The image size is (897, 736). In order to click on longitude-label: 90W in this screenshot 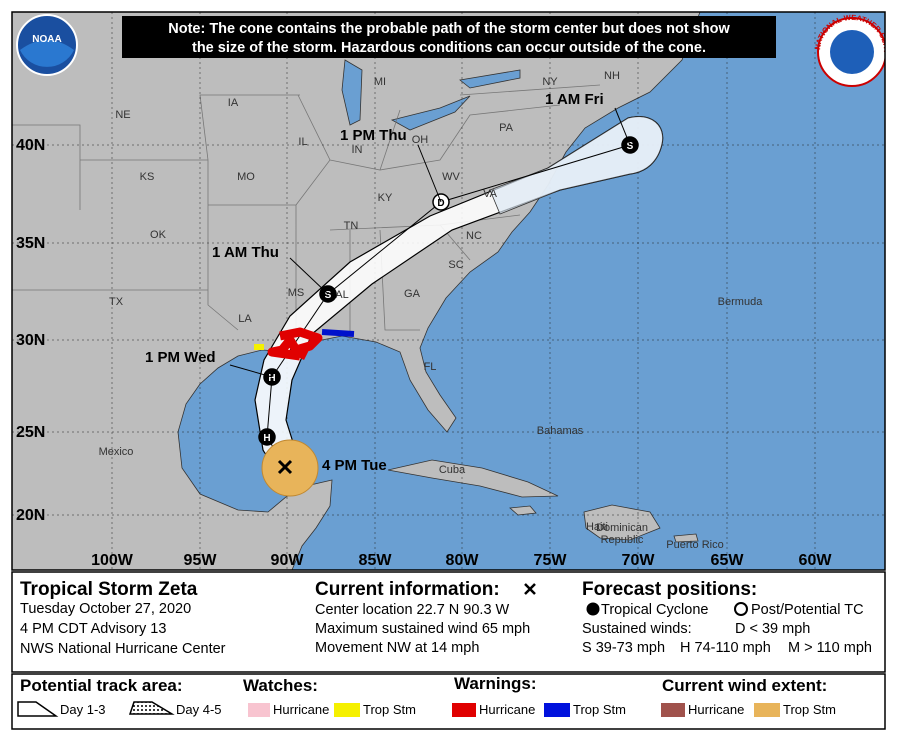, I will do `click(288, 560)`.